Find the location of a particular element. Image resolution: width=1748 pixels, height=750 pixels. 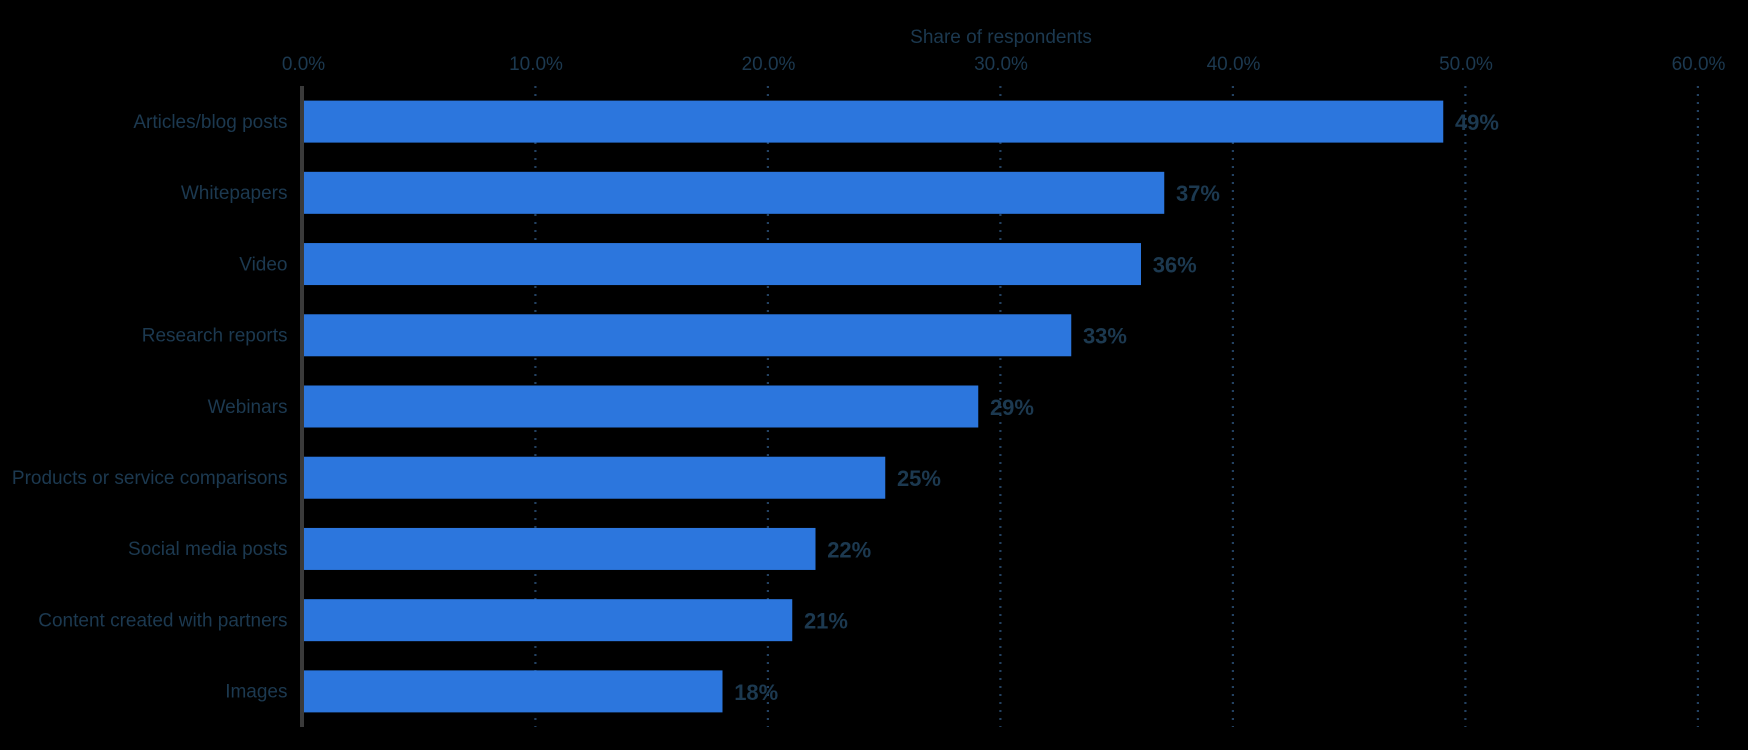

svg-text:Products or service comparison: Products or service comparisons is located at coordinates (150, 478).